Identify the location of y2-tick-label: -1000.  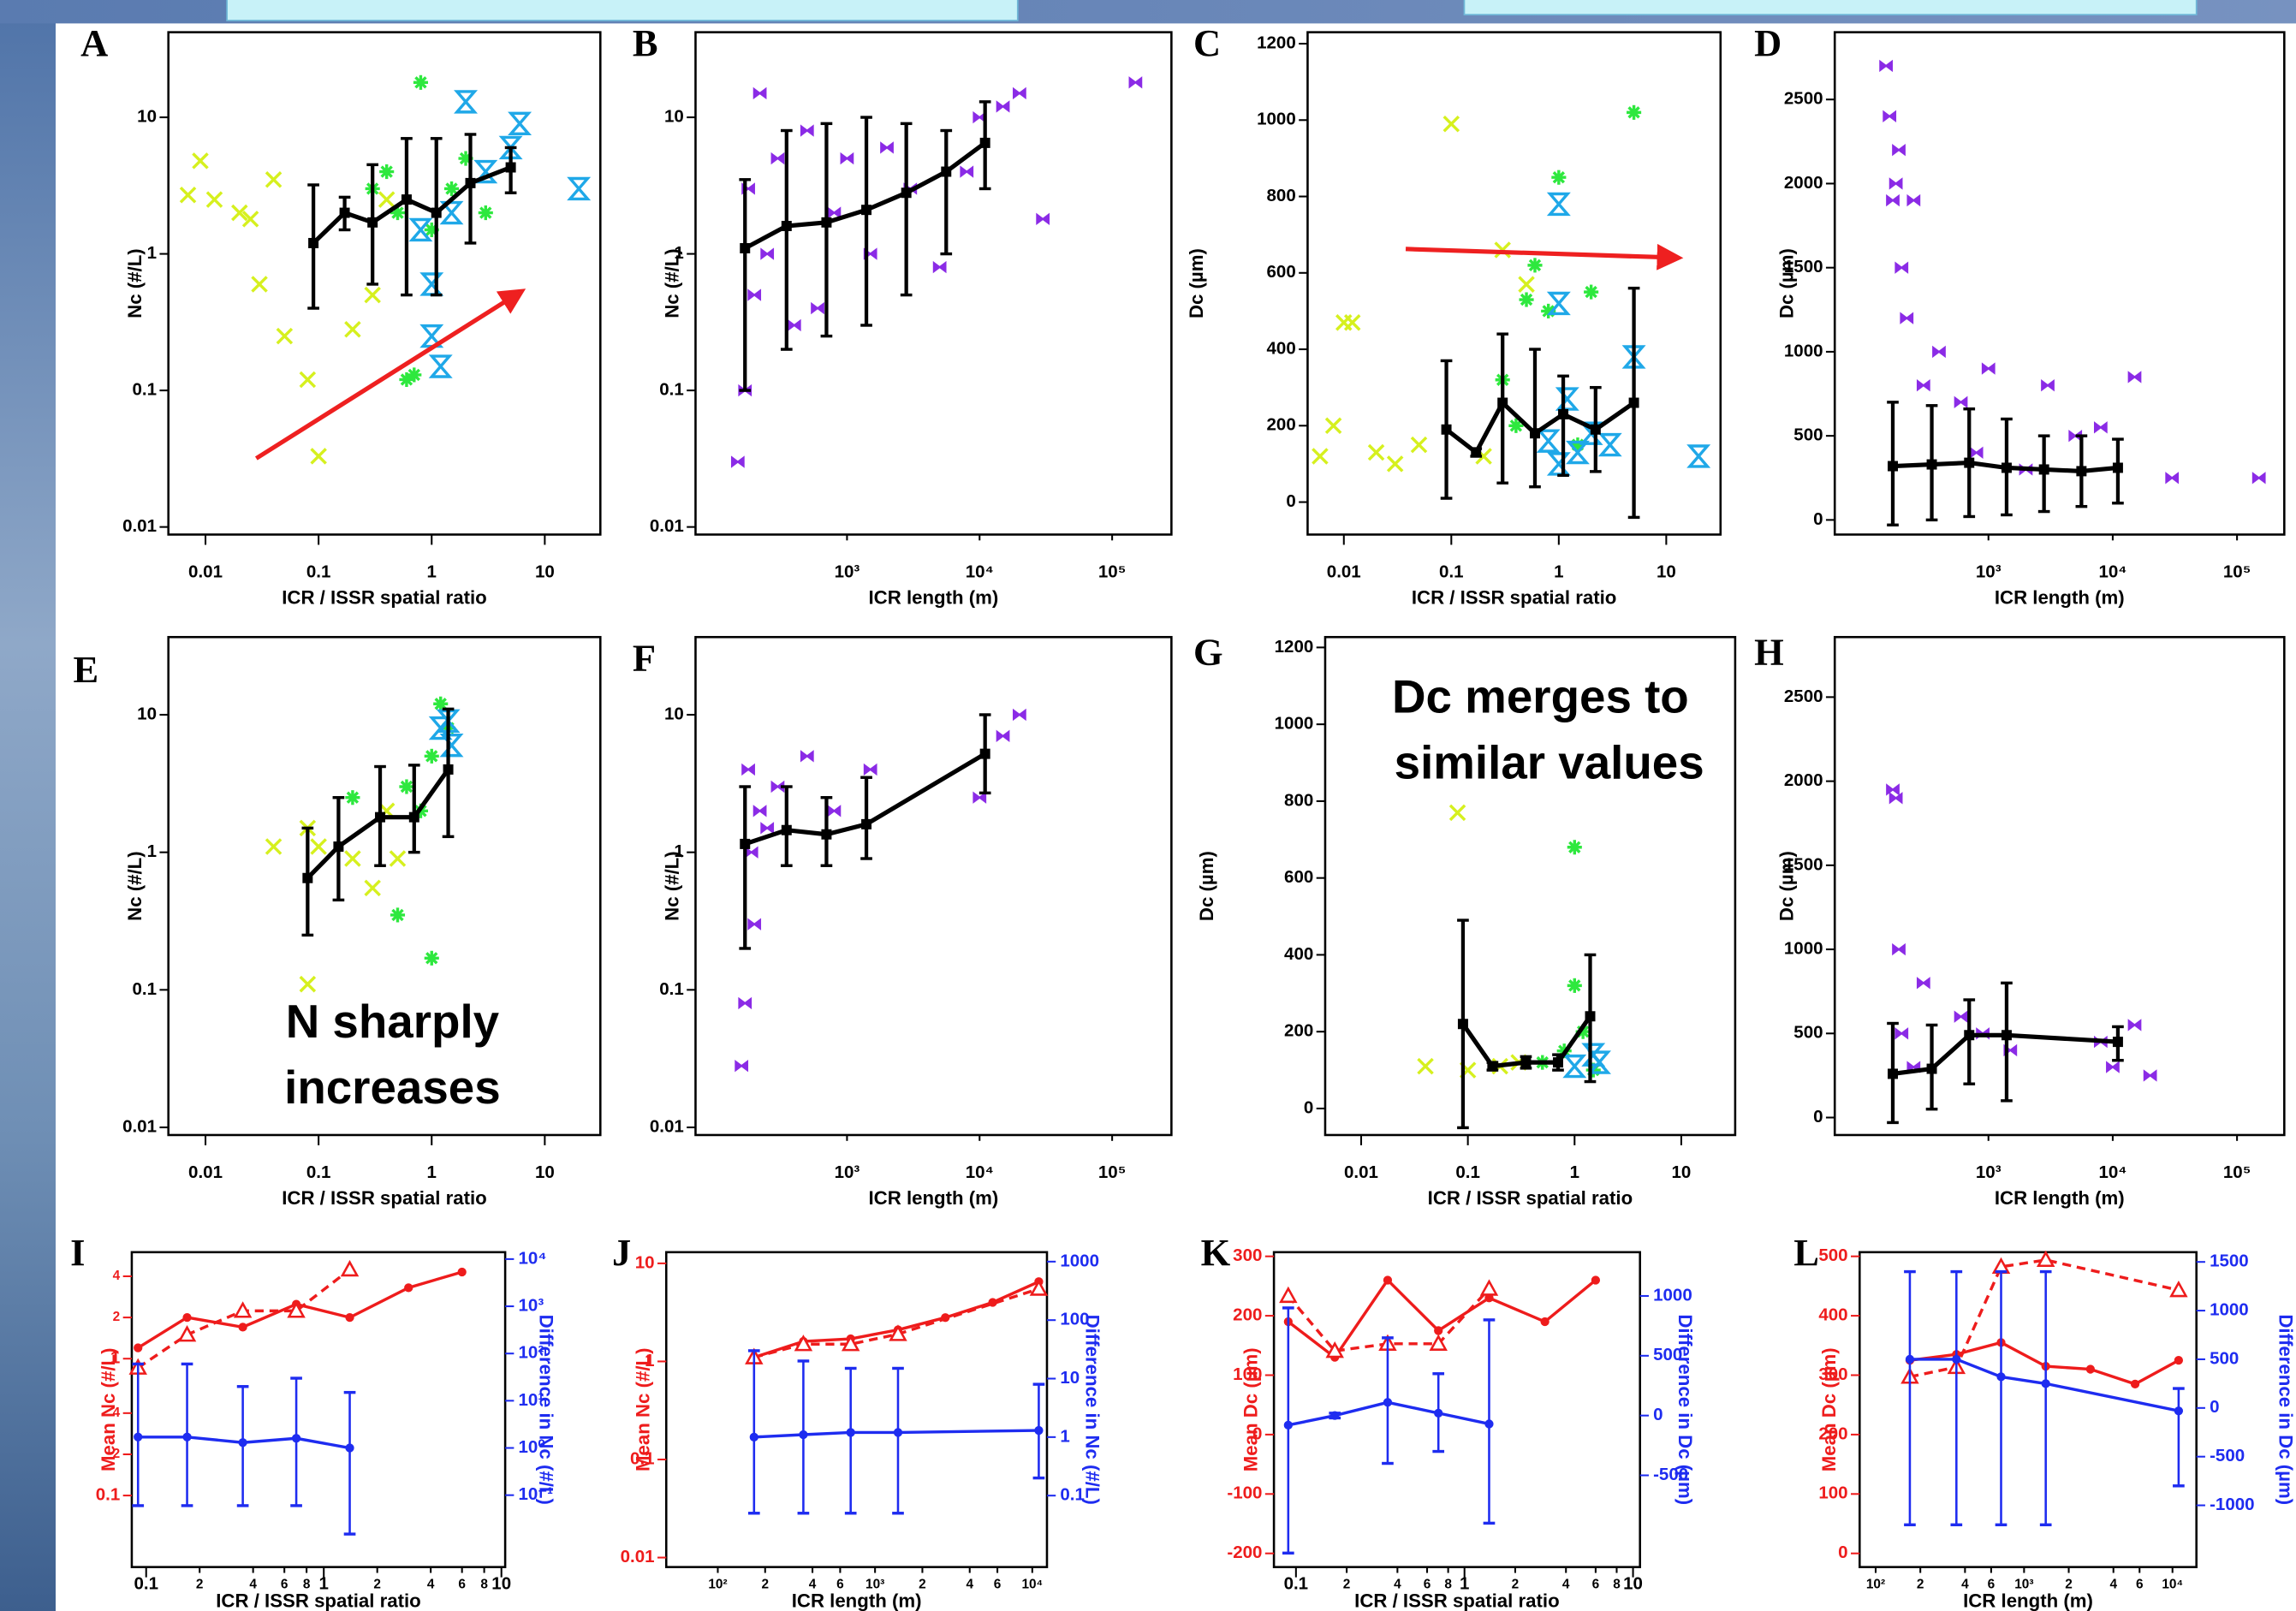
(2232, 1504).